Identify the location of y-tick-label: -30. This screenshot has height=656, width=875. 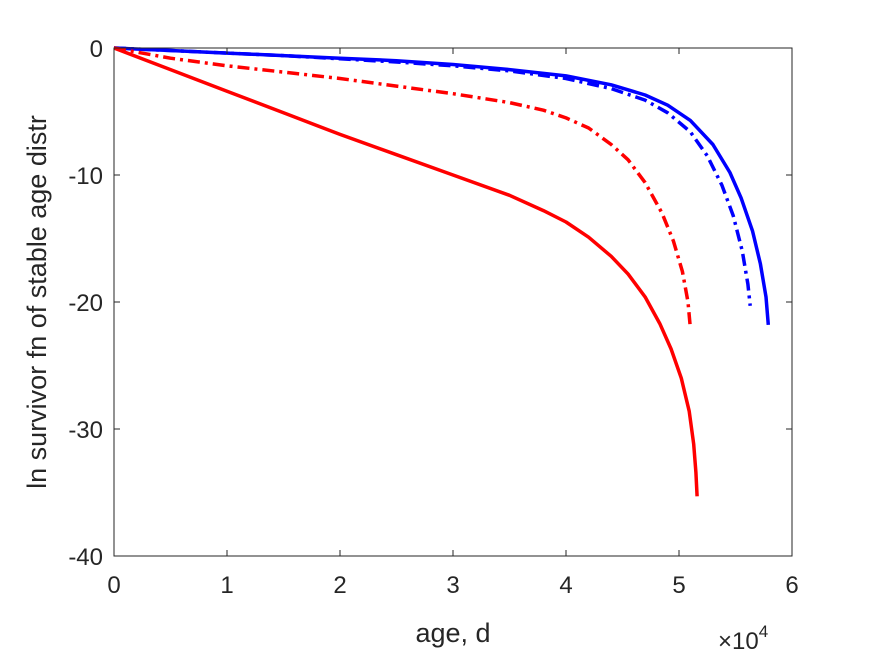
(85, 430).